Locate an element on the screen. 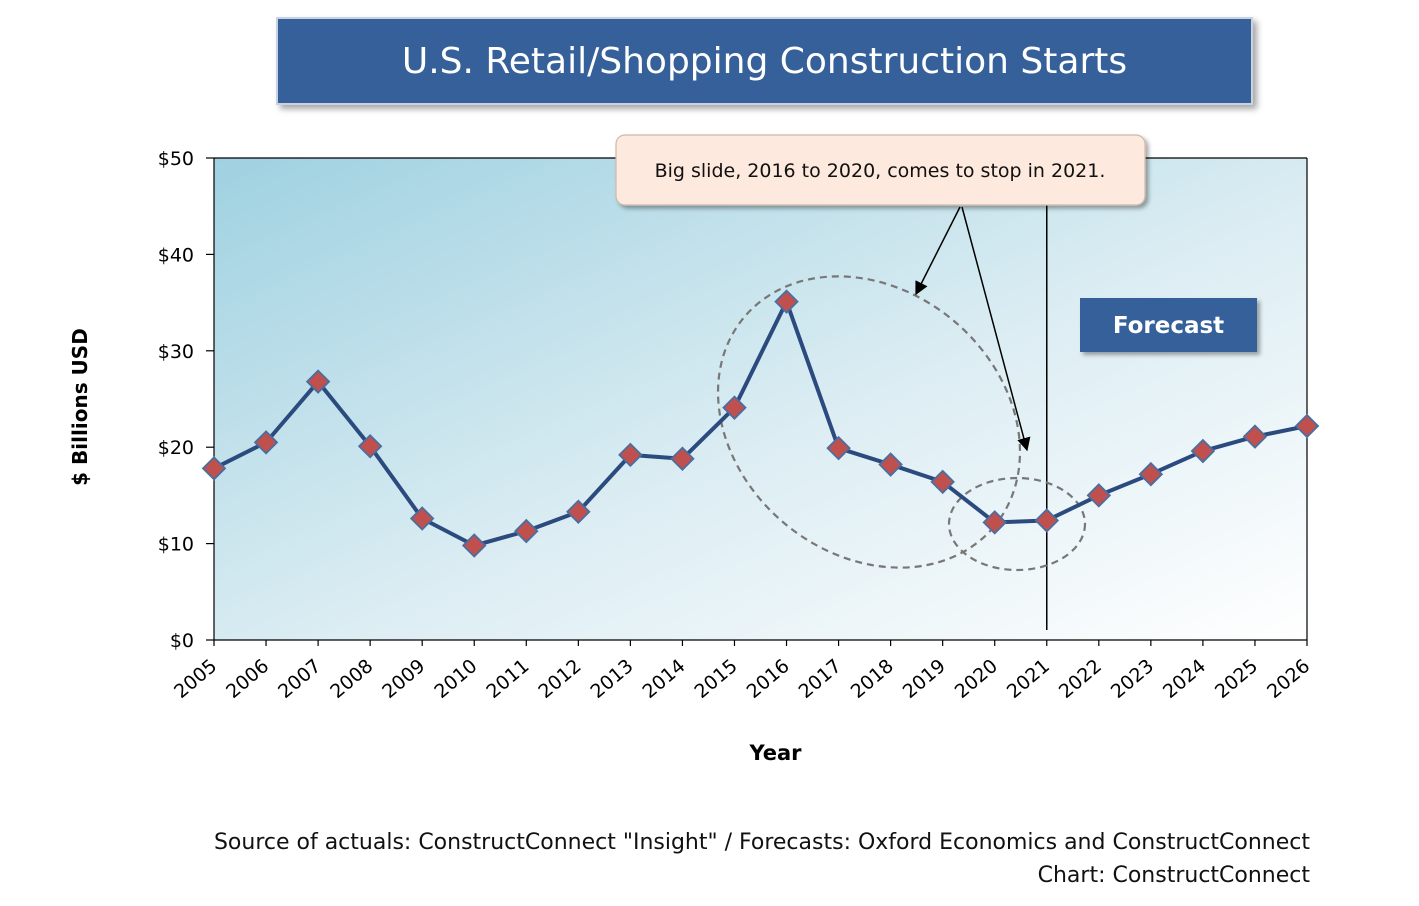 The image size is (1419, 906). x-tick-label: 2016 is located at coordinates (768, 679).